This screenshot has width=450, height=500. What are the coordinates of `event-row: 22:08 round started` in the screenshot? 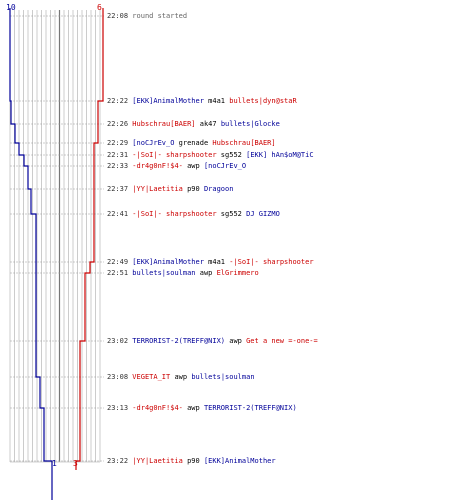 It's located at (147, 16).